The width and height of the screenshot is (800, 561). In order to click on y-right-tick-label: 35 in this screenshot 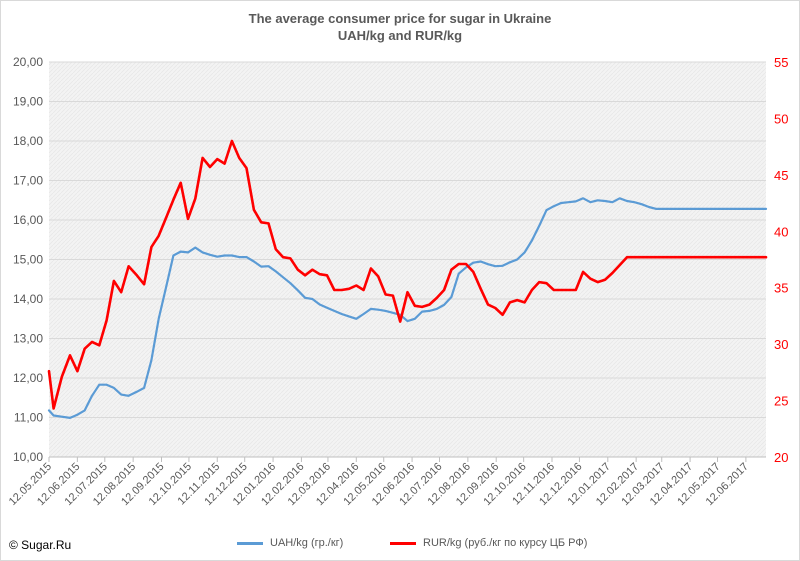, I will do `click(781, 288)`.